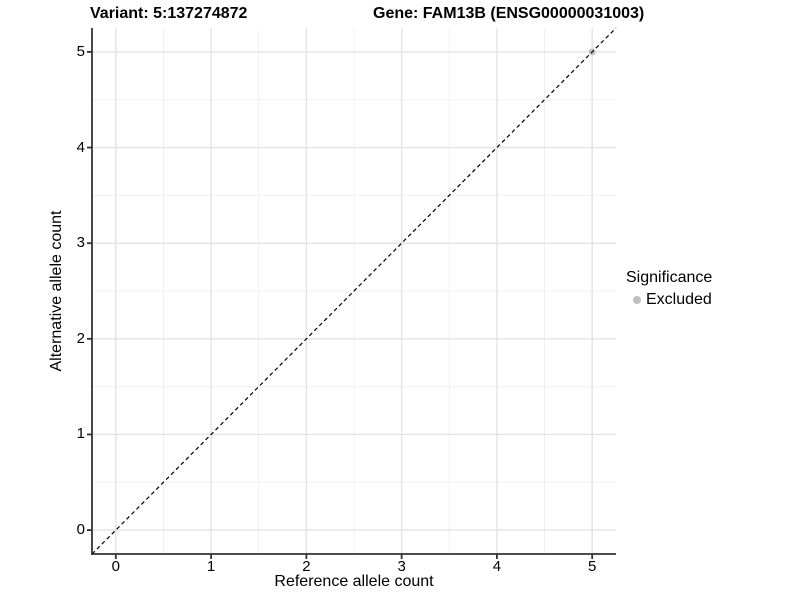  What do you see at coordinates (115, 566) in the screenshot?
I see `x-tick-label: 0` at bounding box center [115, 566].